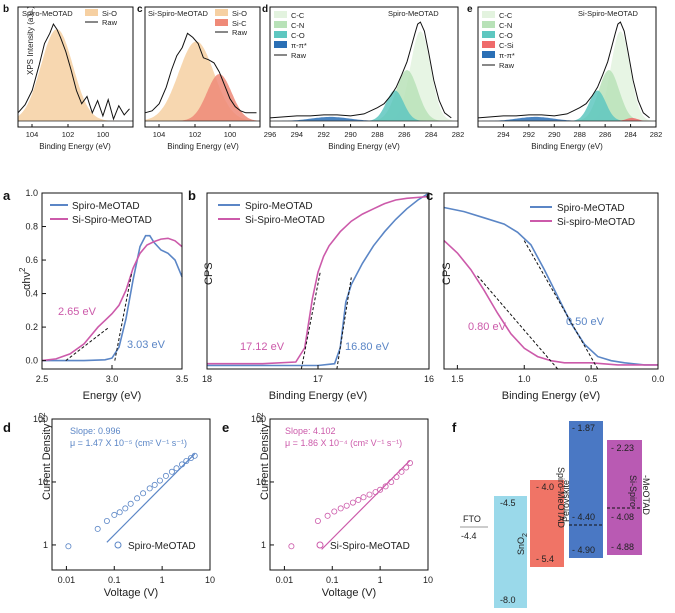 This screenshot has width=675, height=613. What do you see at coordinates (31, 361) in the screenshot?
I see `y-tick-label: 0.0` at bounding box center [31, 361].